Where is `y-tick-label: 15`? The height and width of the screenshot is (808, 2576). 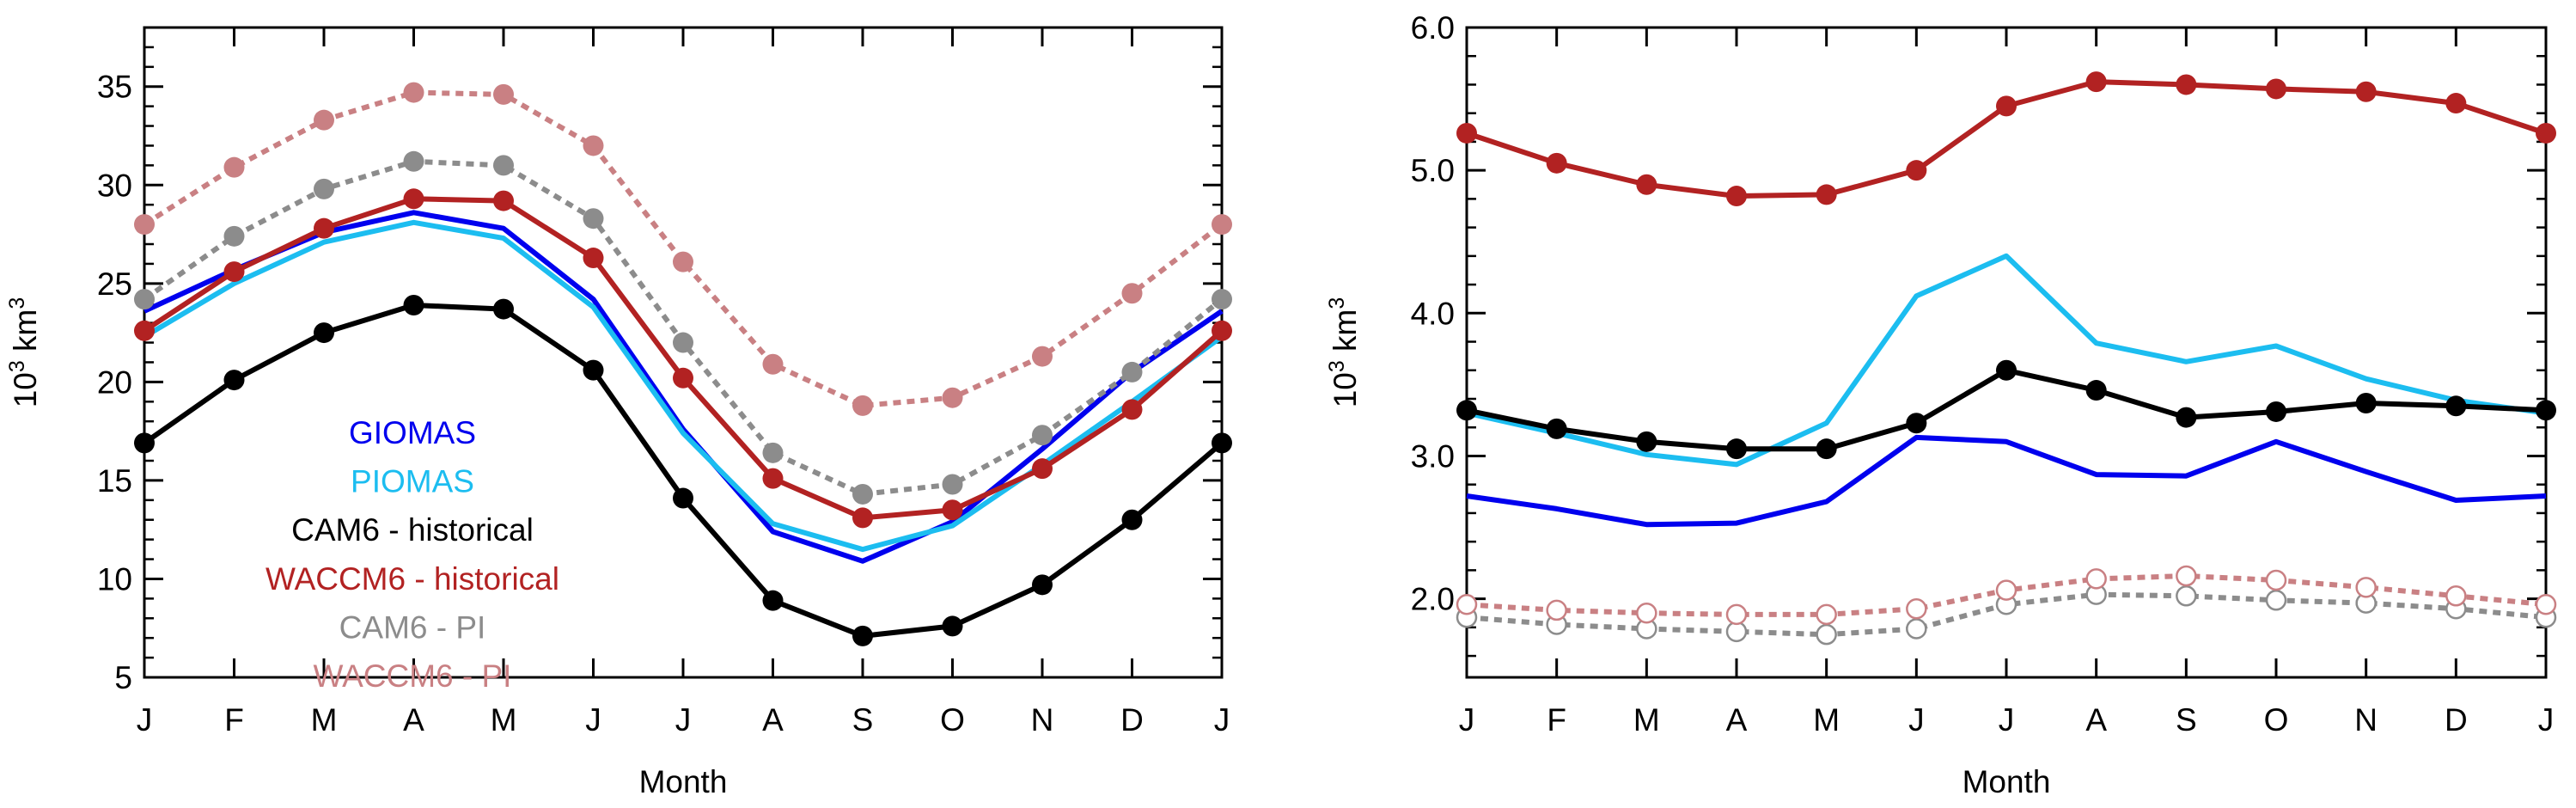
y-tick-label: 15 is located at coordinates (114, 481).